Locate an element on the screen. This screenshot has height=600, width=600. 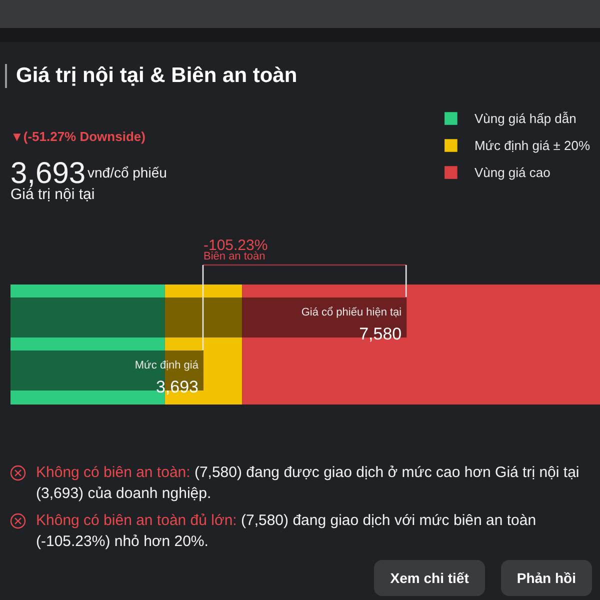
text: vnđ/cổ phiếu is located at coordinates (127, 172).